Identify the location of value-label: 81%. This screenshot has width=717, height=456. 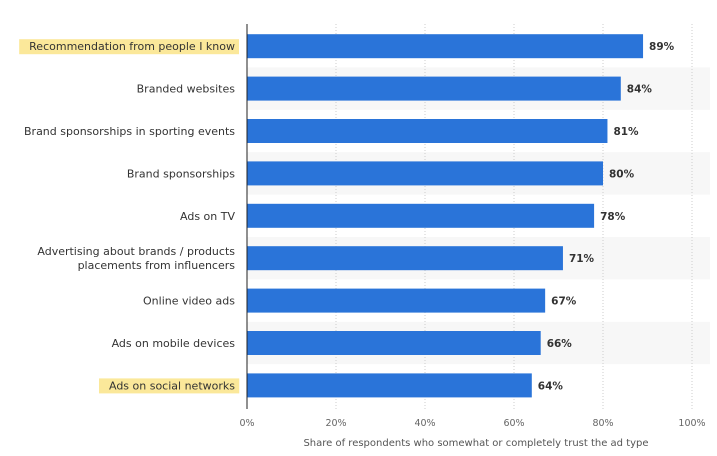
(626, 132).